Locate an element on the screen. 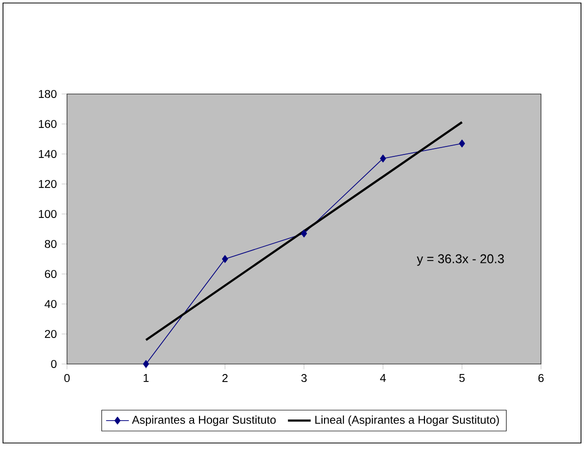 Image resolution: width=584 pixels, height=466 pixels. y-tick-label: 140 is located at coordinates (47, 154).